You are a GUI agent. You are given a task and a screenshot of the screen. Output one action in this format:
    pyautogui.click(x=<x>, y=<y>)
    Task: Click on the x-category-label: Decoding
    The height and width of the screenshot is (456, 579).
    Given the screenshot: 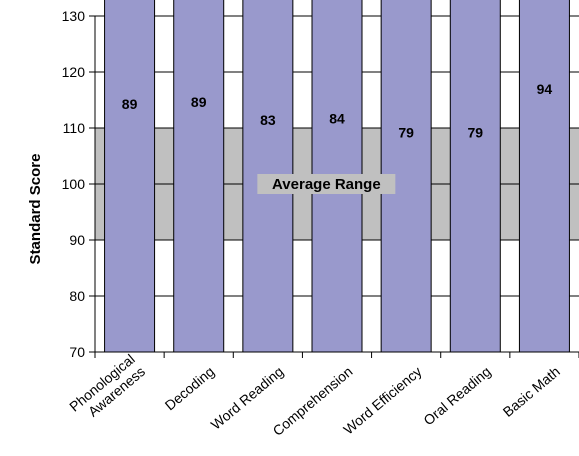 What is the action you would take?
    pyautogui.click(x=190, y=388)
    